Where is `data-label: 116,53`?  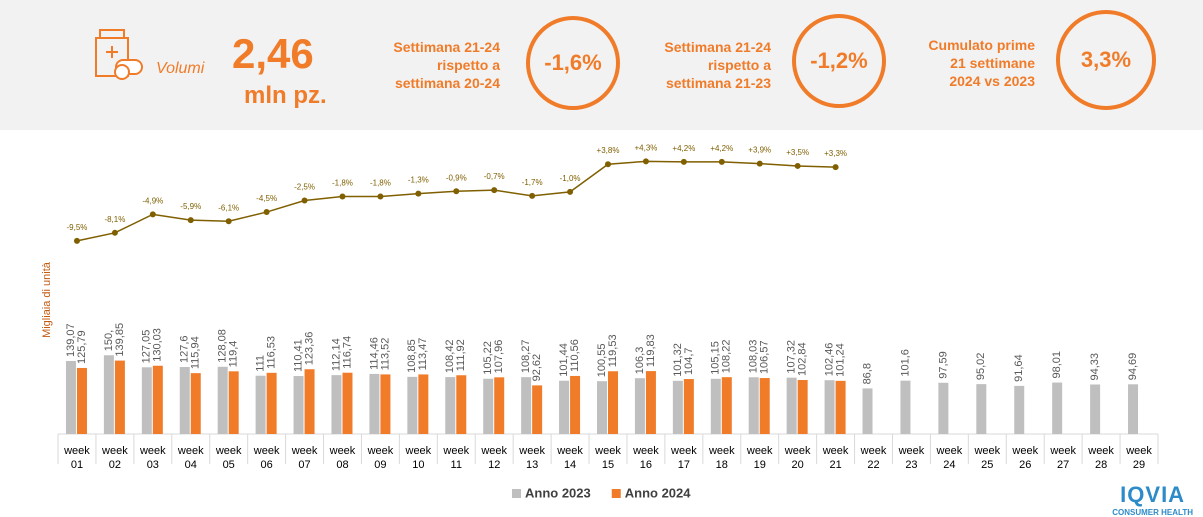 data-label: 116,53 is located at coordinates (272, 352).